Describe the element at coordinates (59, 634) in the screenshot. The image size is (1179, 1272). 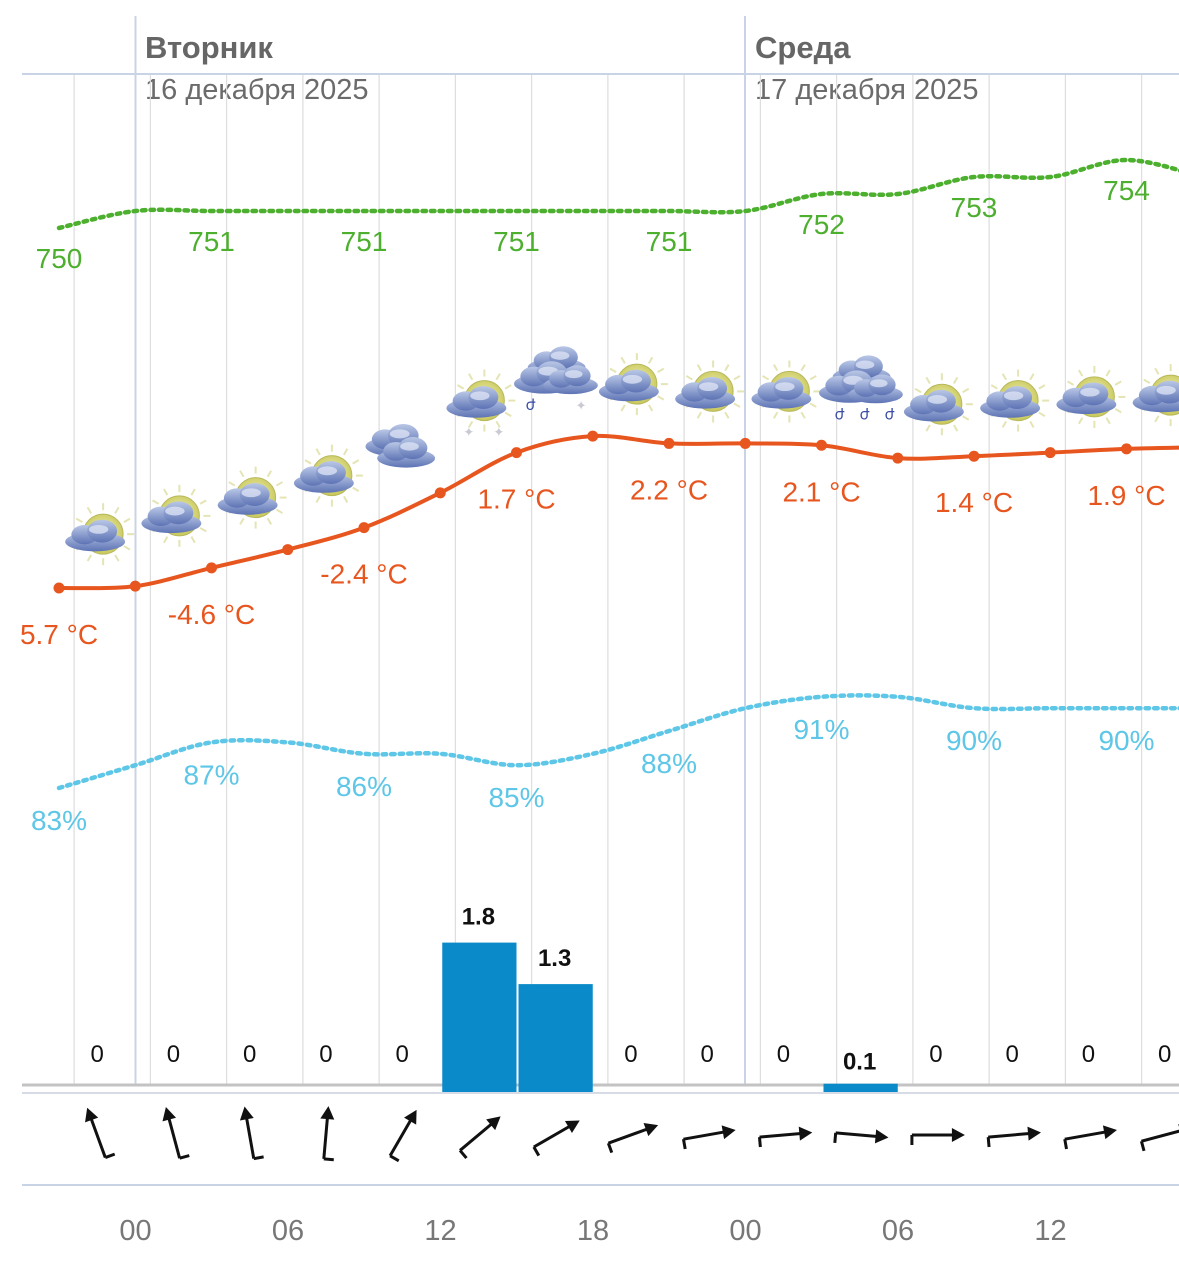
I see `temperature-label: 5.7 °C` at that location.